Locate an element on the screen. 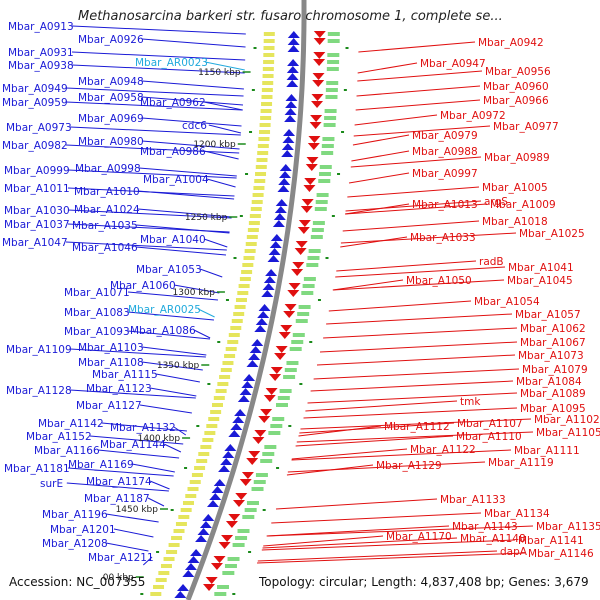  left-gene-label: Mbar_A1128 is located at coordinates (39, 391).